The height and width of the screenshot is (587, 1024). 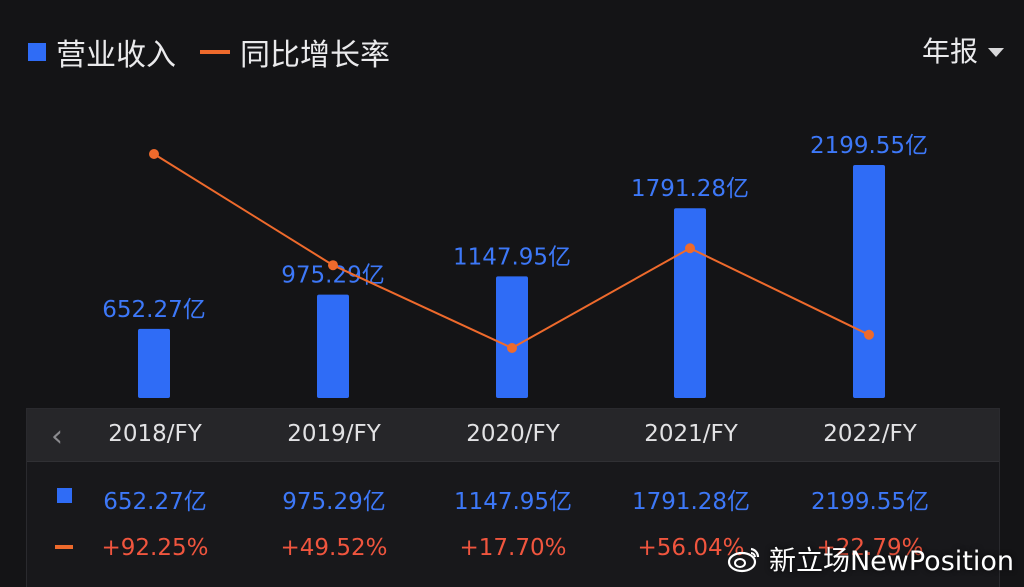 What do you see at coordinates (891, 561) in the screenshot?
I see `watermark-text: 新立场NewPosition` at bounding box center [891, 561].